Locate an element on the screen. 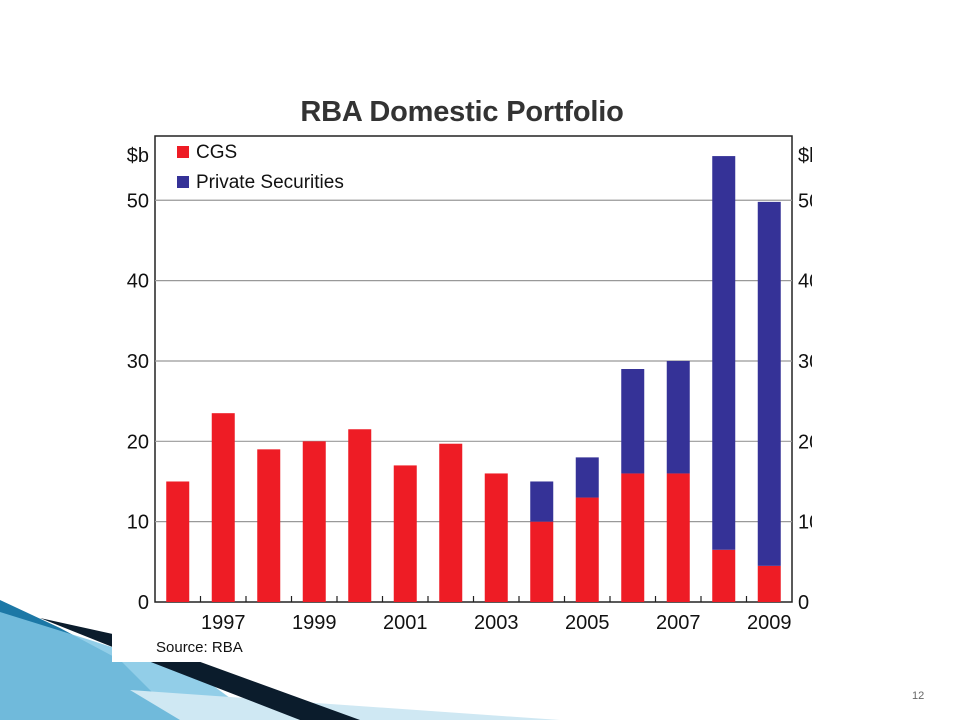 This screenshot has width=960, height=720. decor-pale-band is located at coordinates (345, 705).